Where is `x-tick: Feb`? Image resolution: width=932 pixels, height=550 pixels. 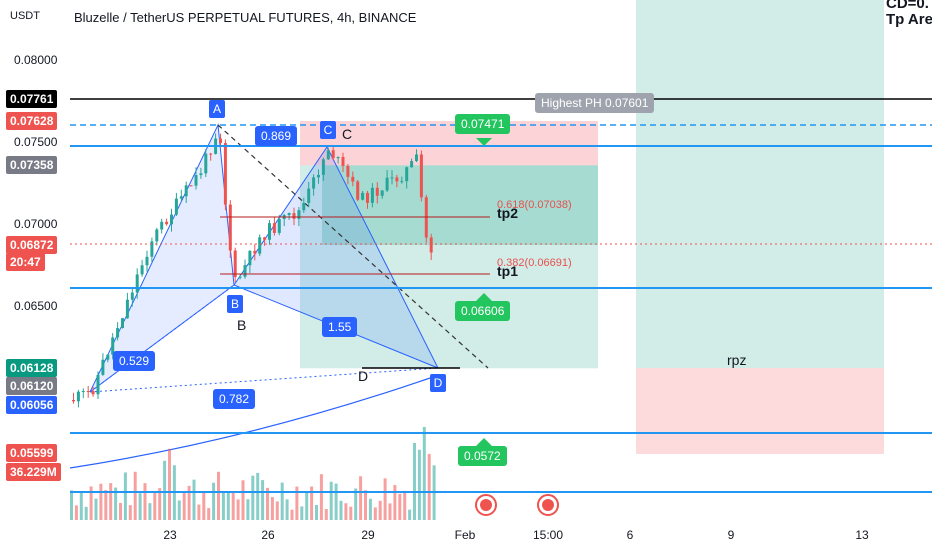 x-tick: Feb is located at coordinates (465, 535).